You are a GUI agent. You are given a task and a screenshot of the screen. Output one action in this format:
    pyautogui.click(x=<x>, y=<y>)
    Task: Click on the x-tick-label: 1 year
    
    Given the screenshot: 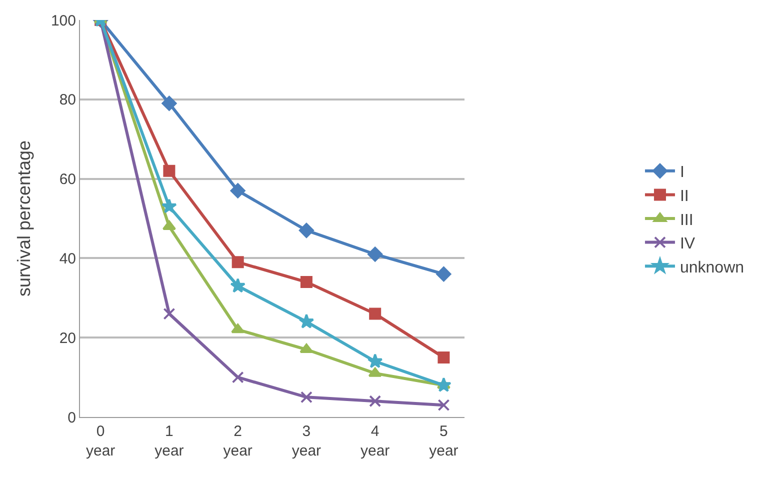 What is the action you would take?
    pyautogui.click(x=169, y=441)
    